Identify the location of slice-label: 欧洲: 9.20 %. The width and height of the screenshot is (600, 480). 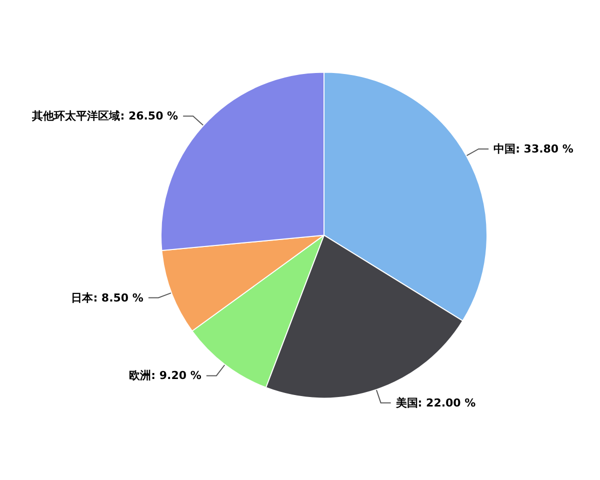
(165, 375).